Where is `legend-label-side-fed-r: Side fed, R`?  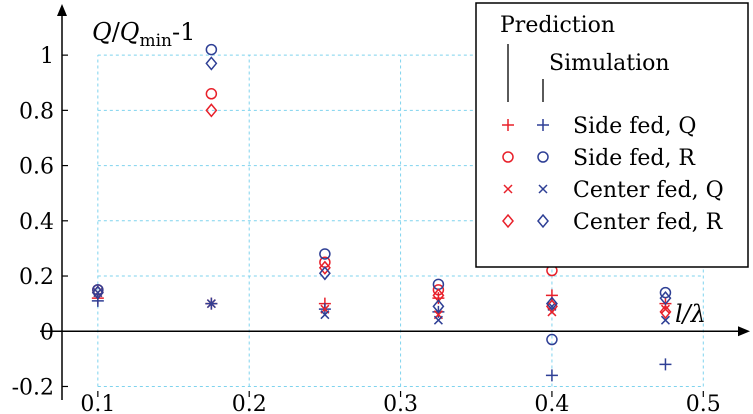
legend-label-side-fed-r: Side fed, R is located at coordinates (634, 158).